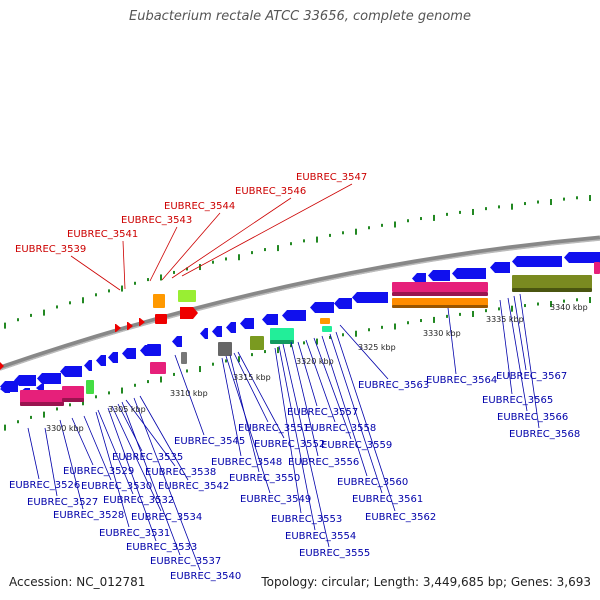  Describe the element at coordinates (116, 486) in the screenshot. I see `reverse-gene-label: EUBREC_3530` at that location.